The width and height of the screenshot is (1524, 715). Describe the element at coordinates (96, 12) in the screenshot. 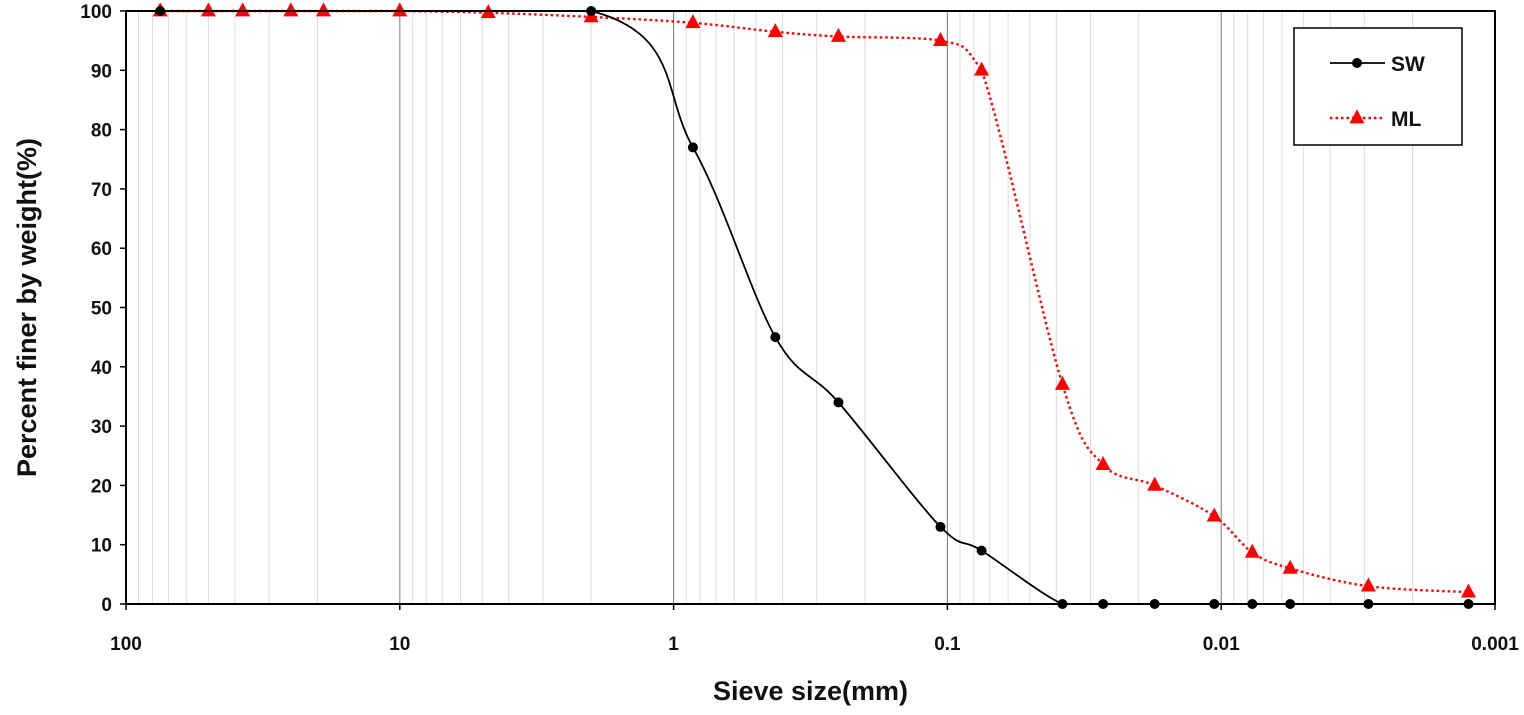

I see `y-tick-label: 100` at that location.